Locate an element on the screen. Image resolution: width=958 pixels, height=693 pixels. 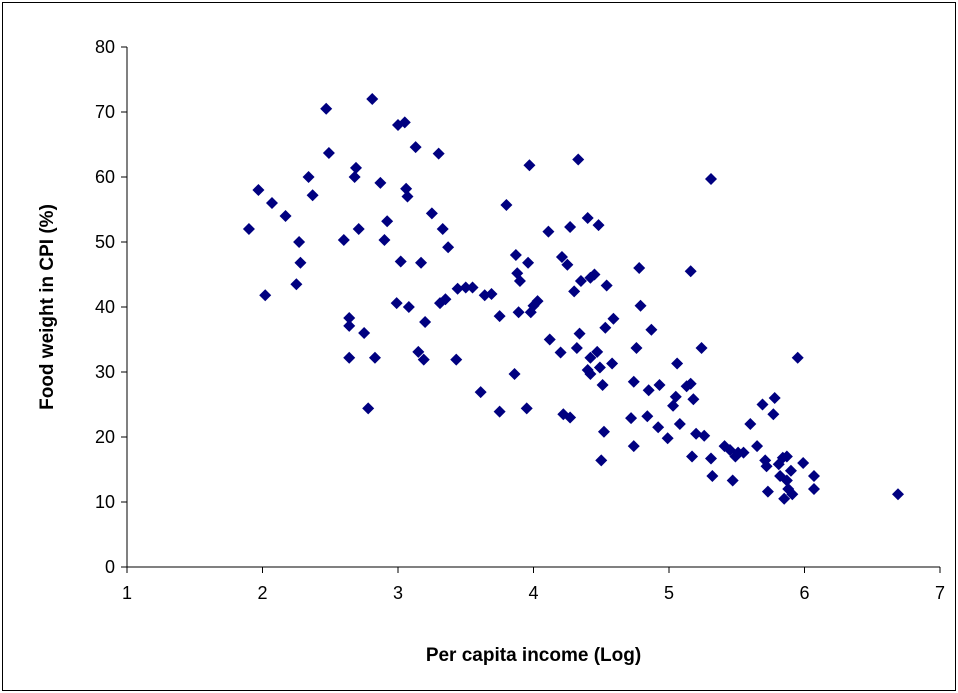
y-tick-label: 20 is located at coordinates (105, 437).